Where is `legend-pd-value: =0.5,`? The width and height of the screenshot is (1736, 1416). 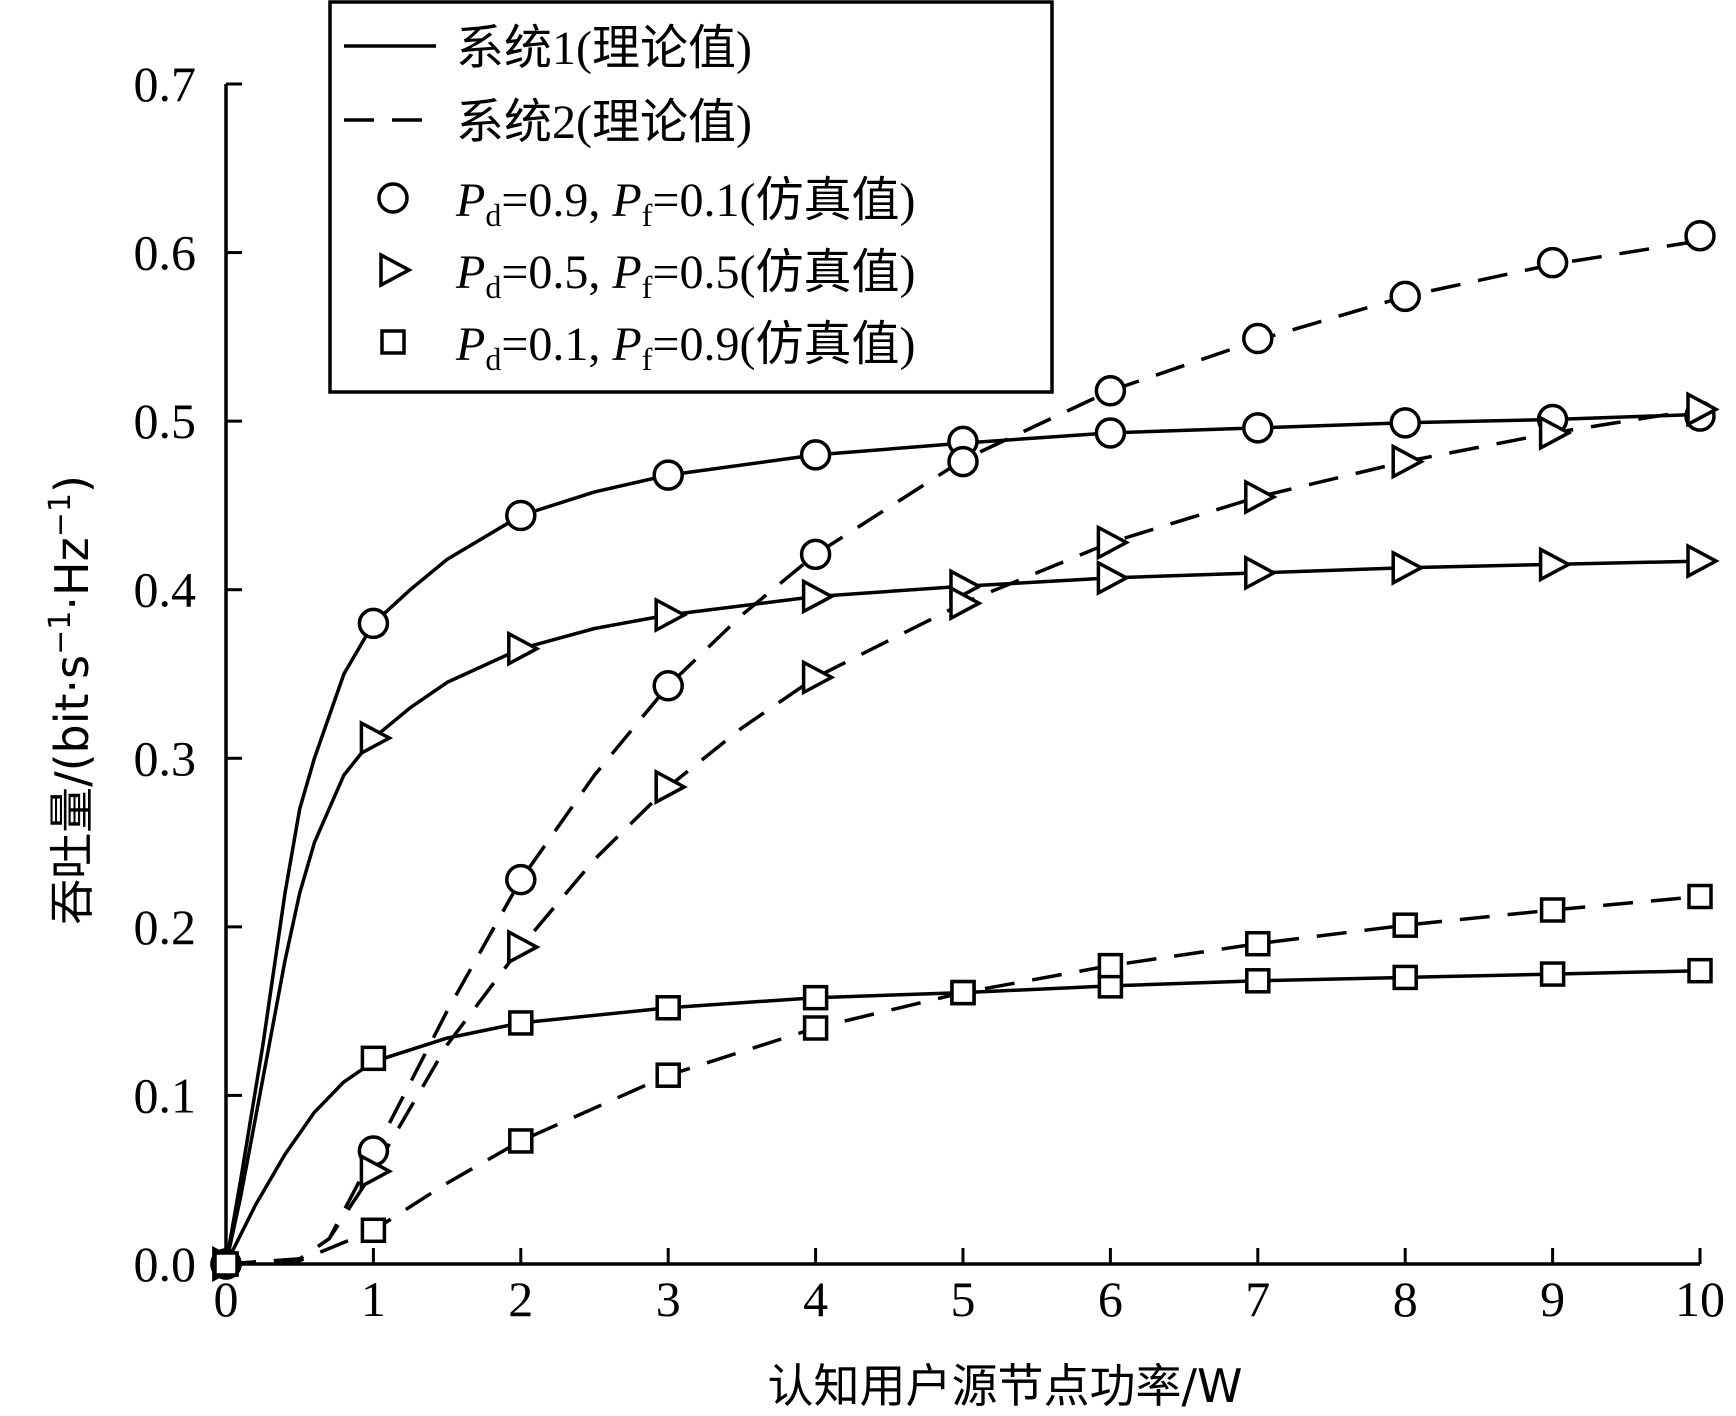 legend-pd-value: =0.5, is located at coordinates (556, 272).